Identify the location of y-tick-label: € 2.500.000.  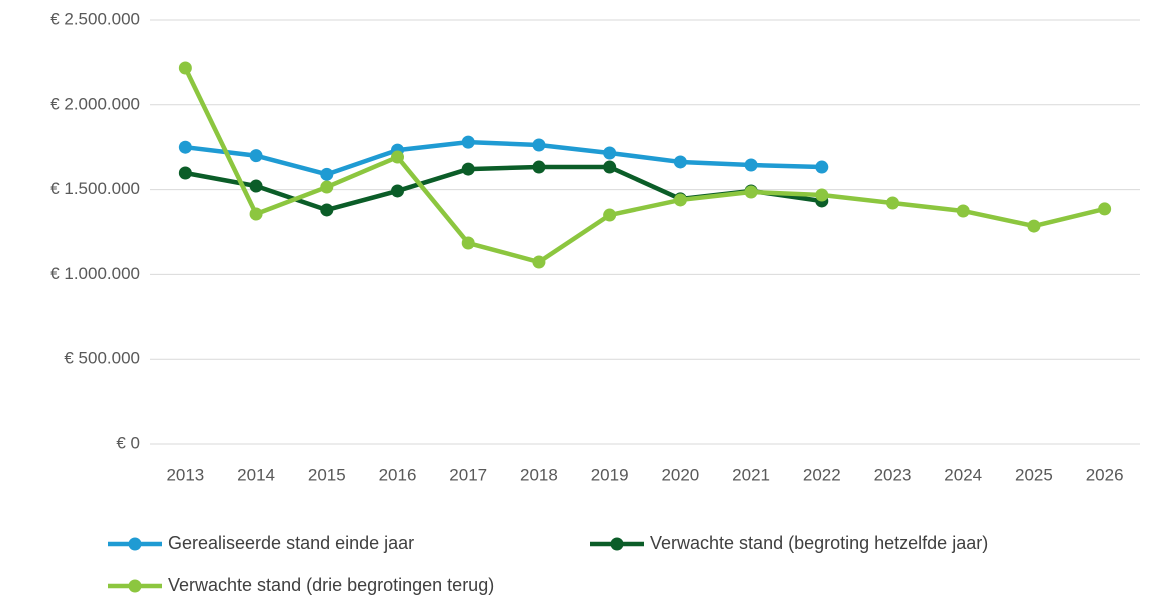
(95, 18).